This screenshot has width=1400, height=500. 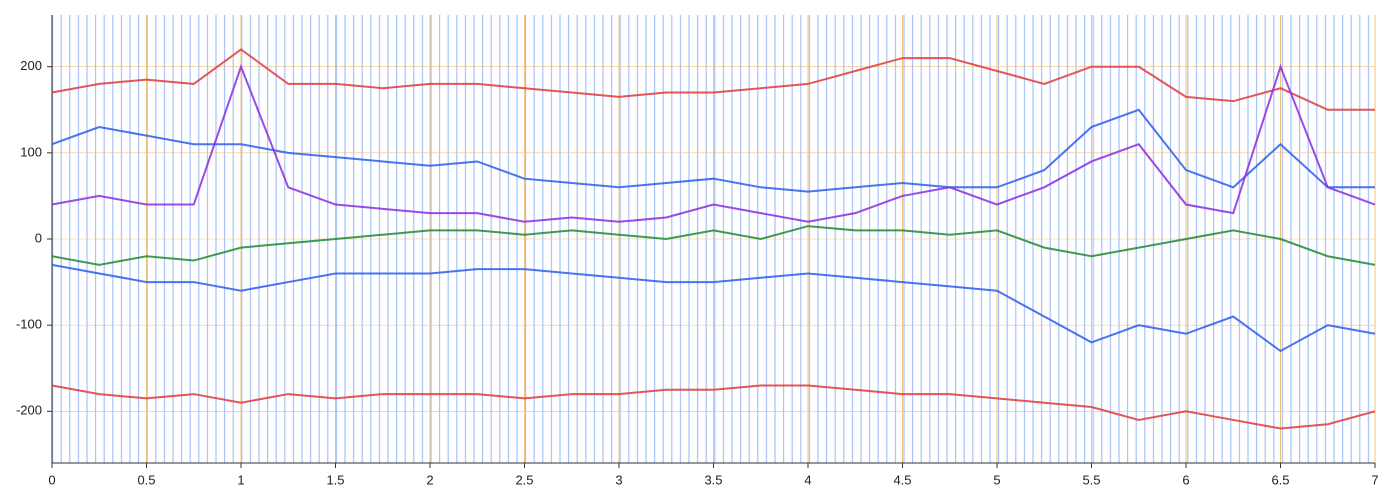 What do you see at coordinates (713, 479) in the screenshot?
I see `x-tick-label: 3.5` at bounding box center [713, 479].